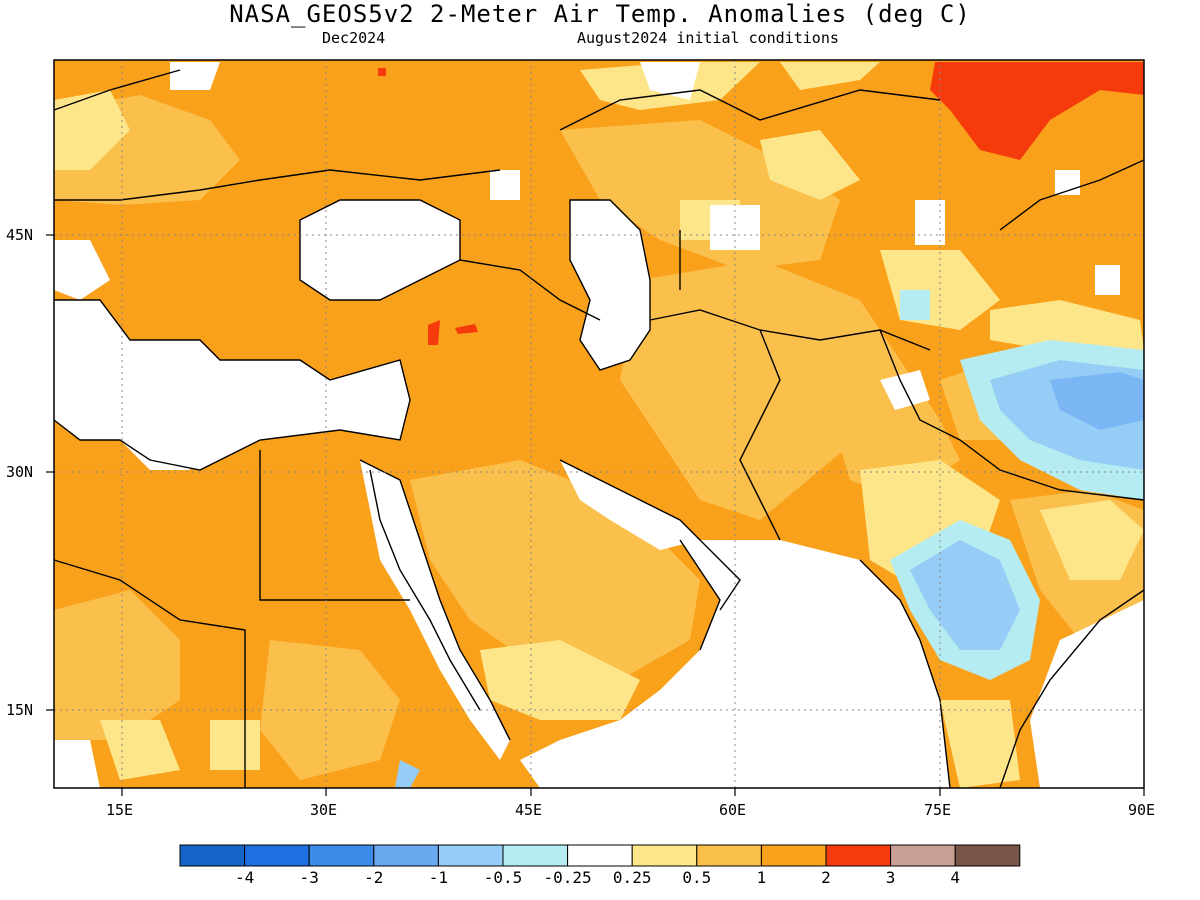 This screenshot has height=900, width=1200. Describe the element at coordinates (20, 235) in the screenshot. I see `y-tick-label: 45N` at that location.